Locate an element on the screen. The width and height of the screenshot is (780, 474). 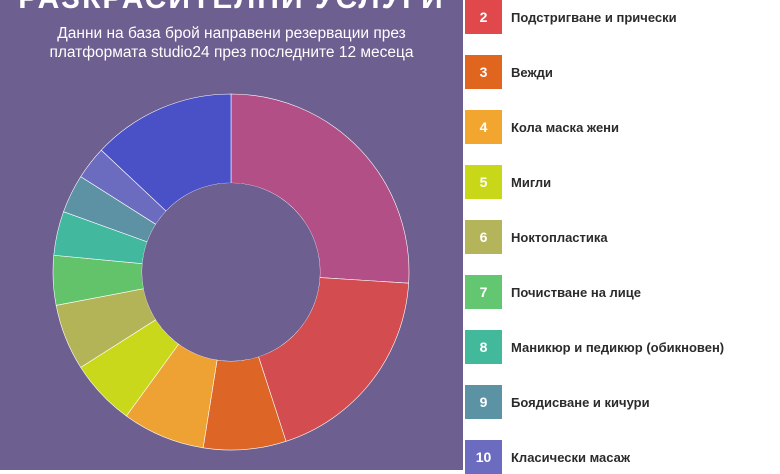
legend-label: Маникюр и педикюр (обикновен) is located at coordinates (618, 347).